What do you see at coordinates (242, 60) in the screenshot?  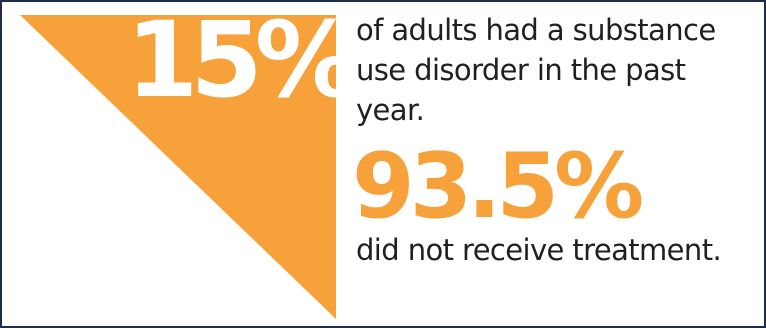 I see `stat-1-value: 15%` at bounding box center [242, 60].